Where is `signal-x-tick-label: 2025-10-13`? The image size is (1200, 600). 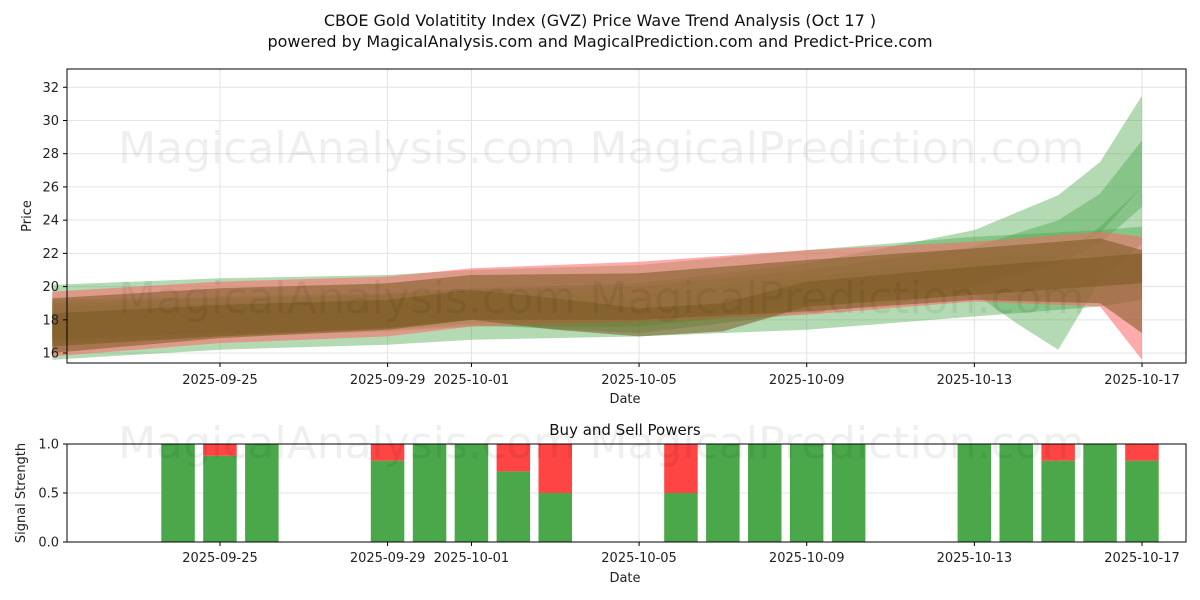
signal-x-tick-label: 2025-10-13 is located at coordinates (975, 558).